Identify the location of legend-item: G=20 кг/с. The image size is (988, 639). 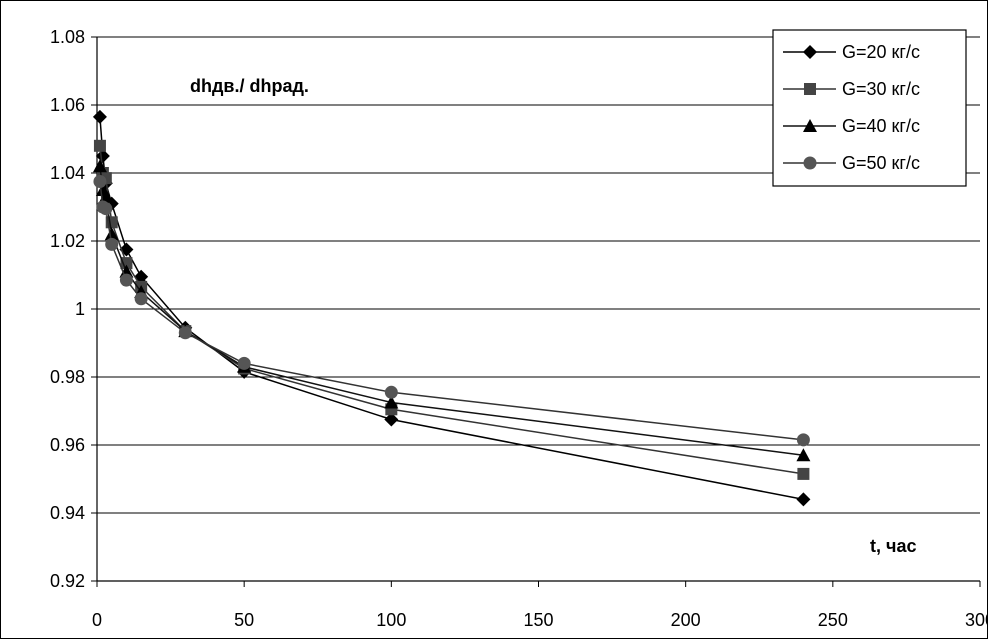
(851, 52).